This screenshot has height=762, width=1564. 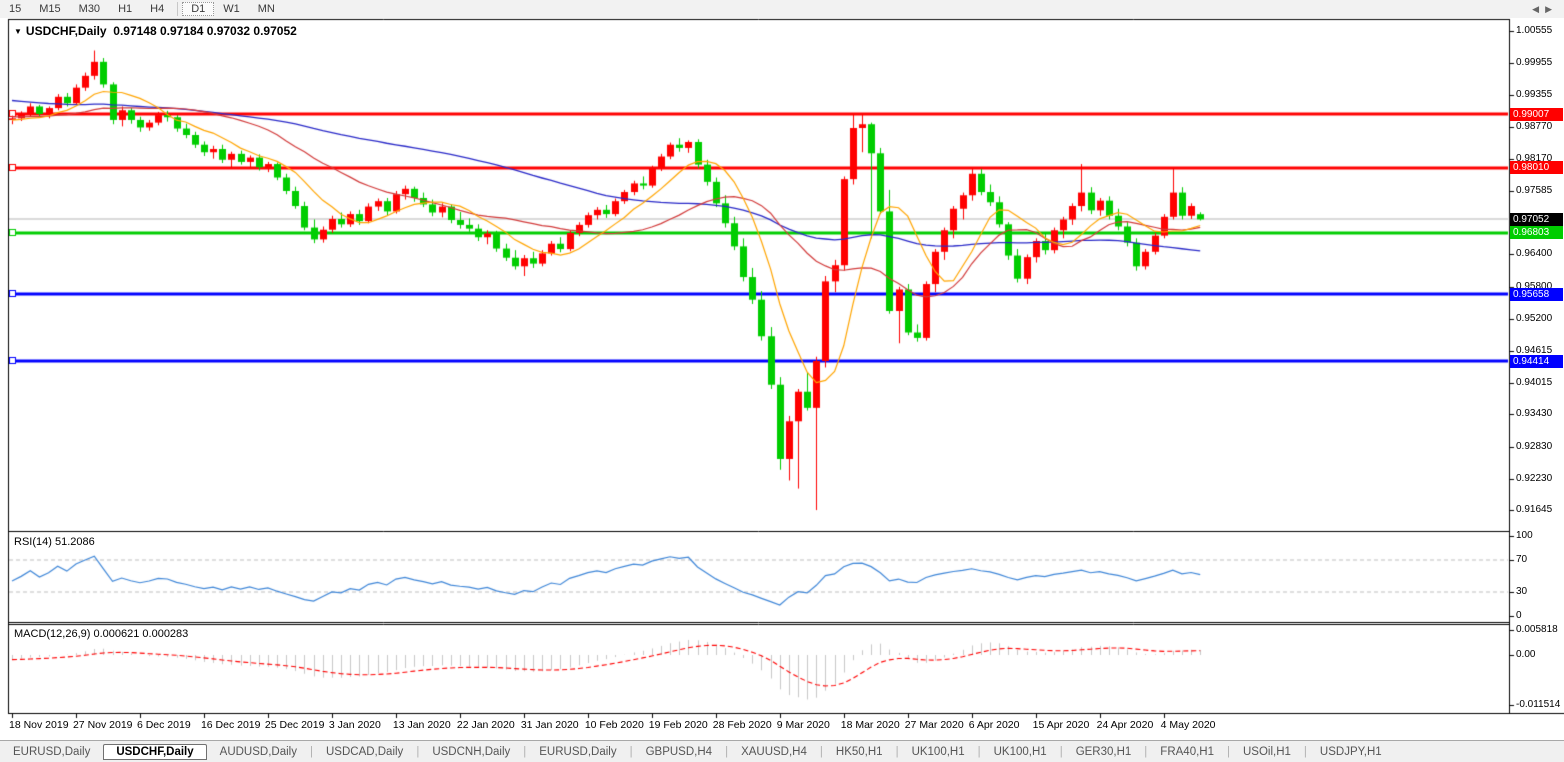 What do you see at coordinates (578, 752) in the screenshot?
I see `tab-eurusd-daily-2: EURUSD,Daily` at bounding box center [578, 752].